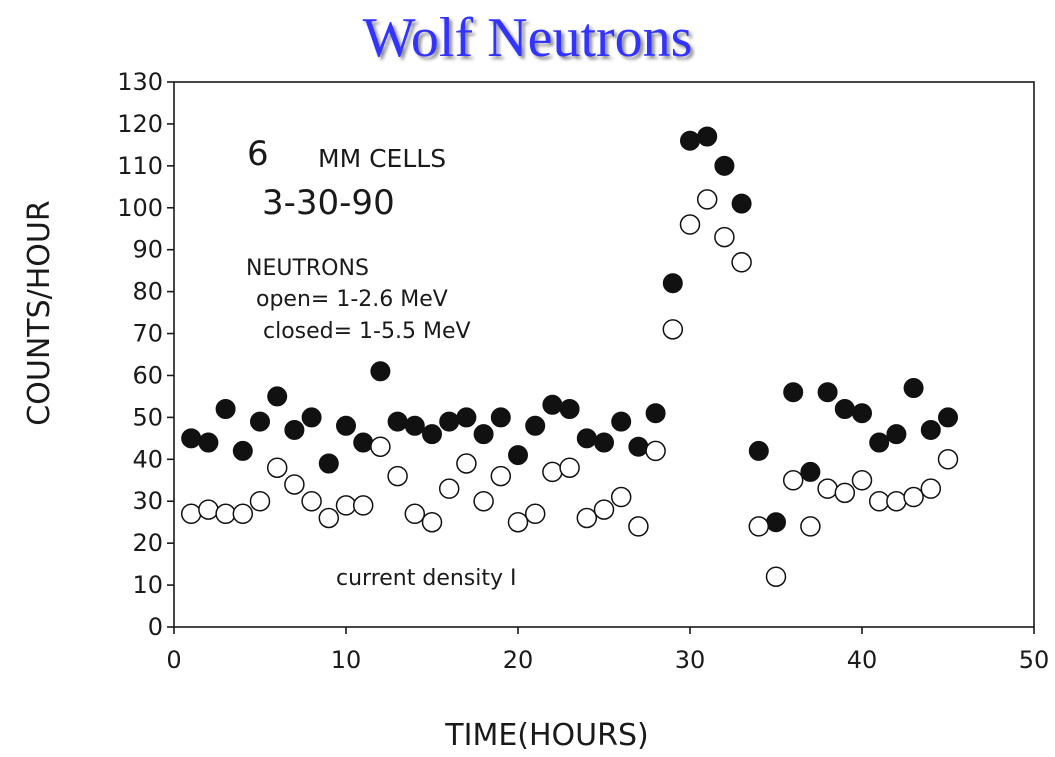 The image size is (1055, 757). I want to click on y-tick-label: 30, so click(147, 501).